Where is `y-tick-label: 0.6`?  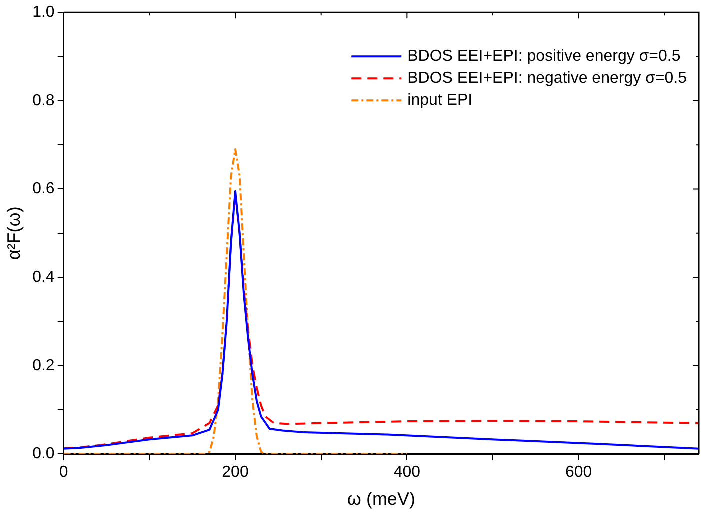
y-tick-label: 0.6 is located at coordinates (43, 189).